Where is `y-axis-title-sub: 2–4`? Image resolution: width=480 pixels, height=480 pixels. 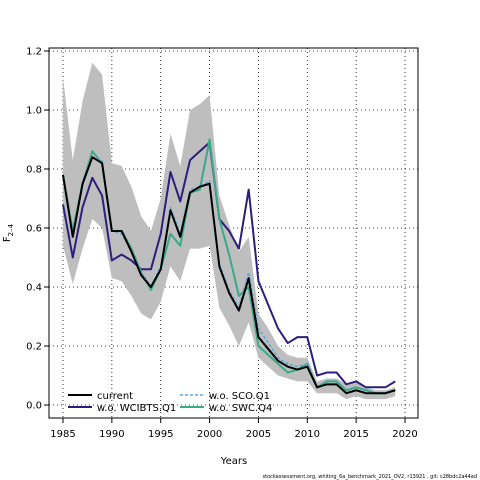
y-axis-title-sub: 2–4 is located at coordinates (11, 229).